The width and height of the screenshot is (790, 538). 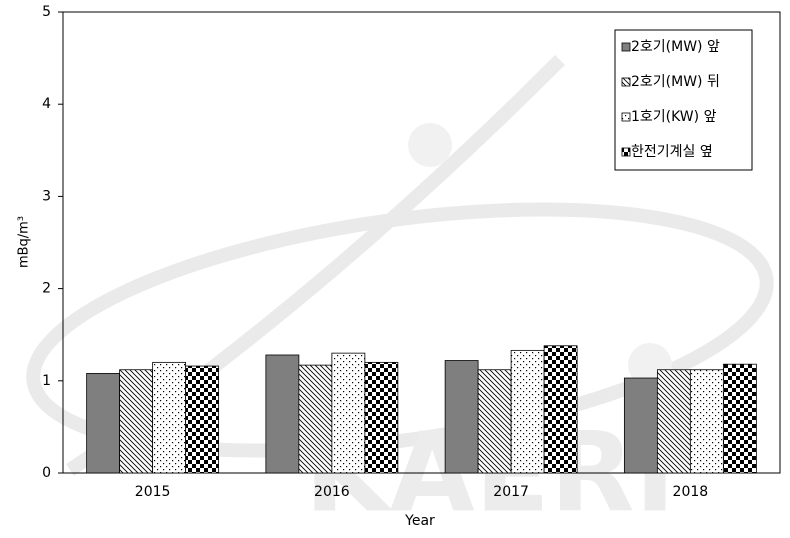 I want to click on y-tick-label: 4, so click(x=46, y=104).